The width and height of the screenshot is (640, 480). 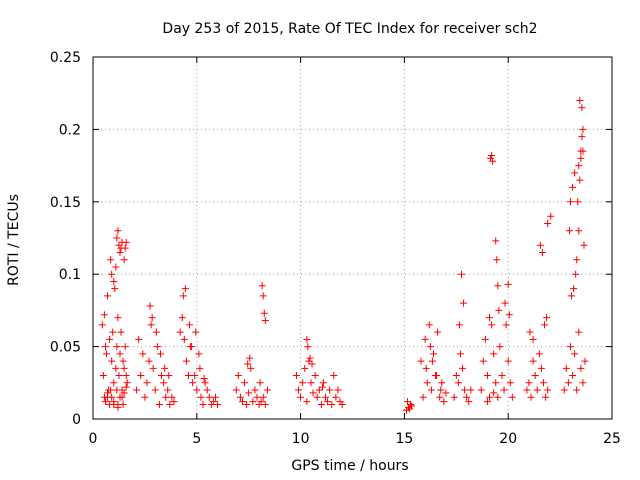 What do you see at coordinates (70, 130) in the screenshot?
I see `y-tick-label: 0.2` at bounding box center [70, 130].